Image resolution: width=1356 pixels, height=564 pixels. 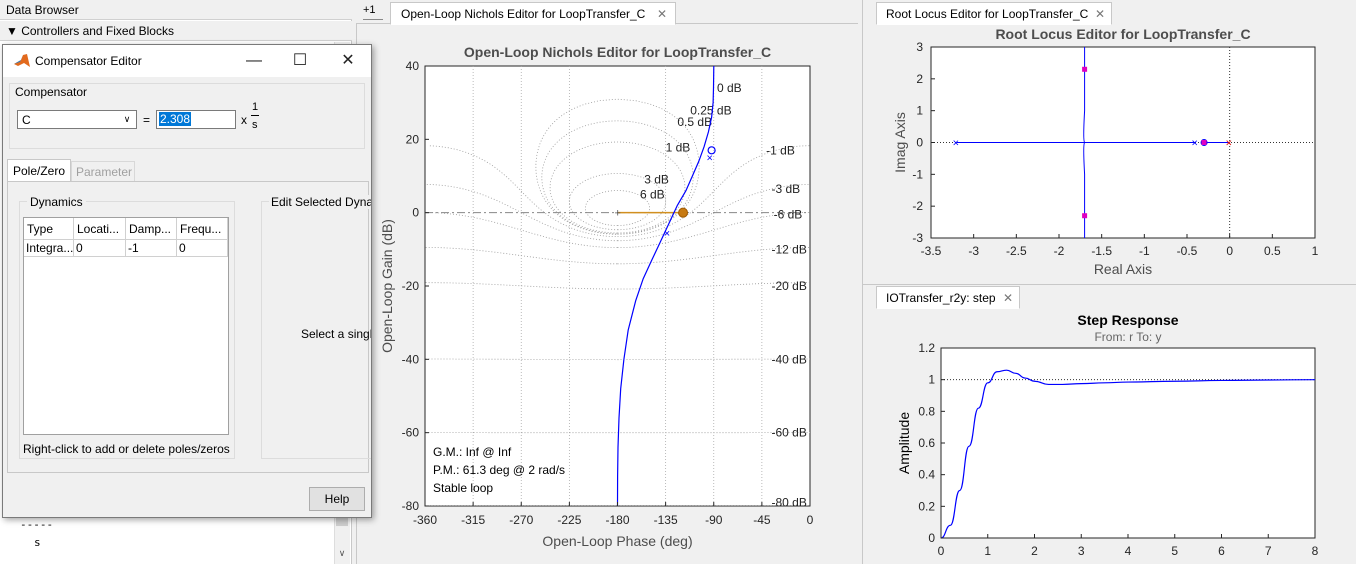 What do you see at coordinates (425, 520) in the screenshot?
I see `x-tick-label: -360` at bounding box center [425, 520].